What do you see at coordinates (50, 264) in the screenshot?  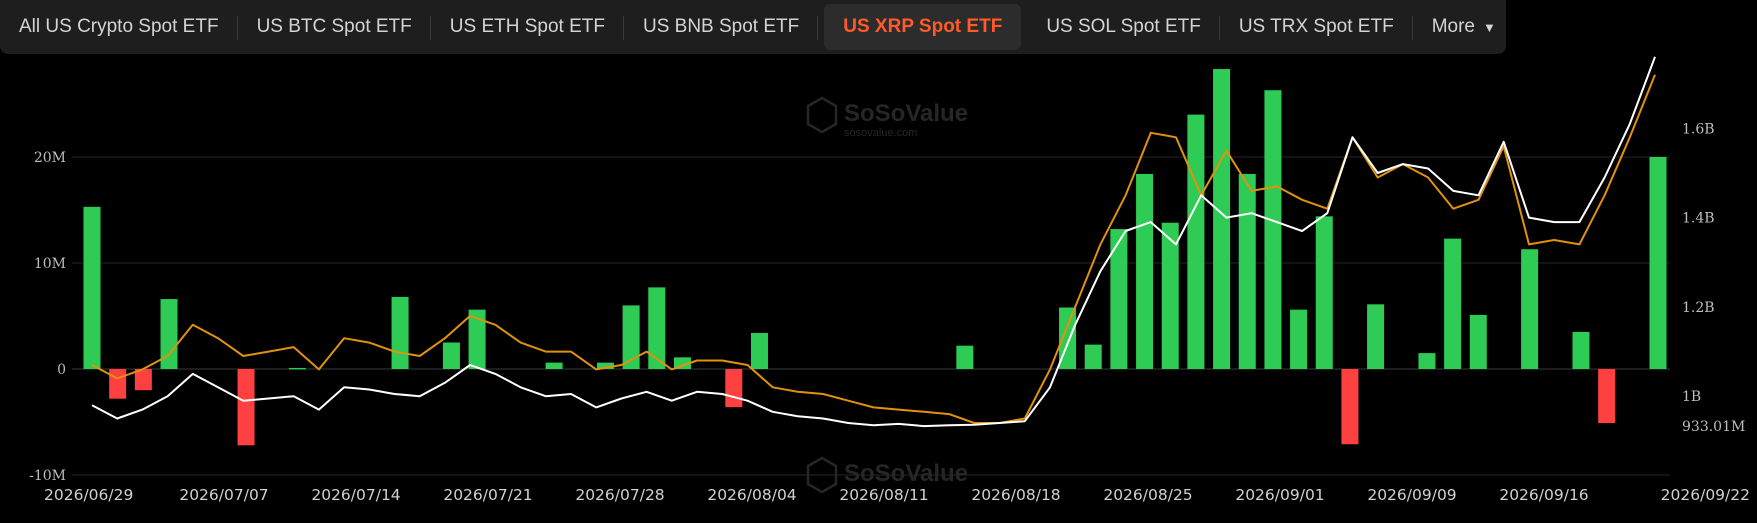 I see `left-axis-tick: 10M` at bounding box center [50, 264].